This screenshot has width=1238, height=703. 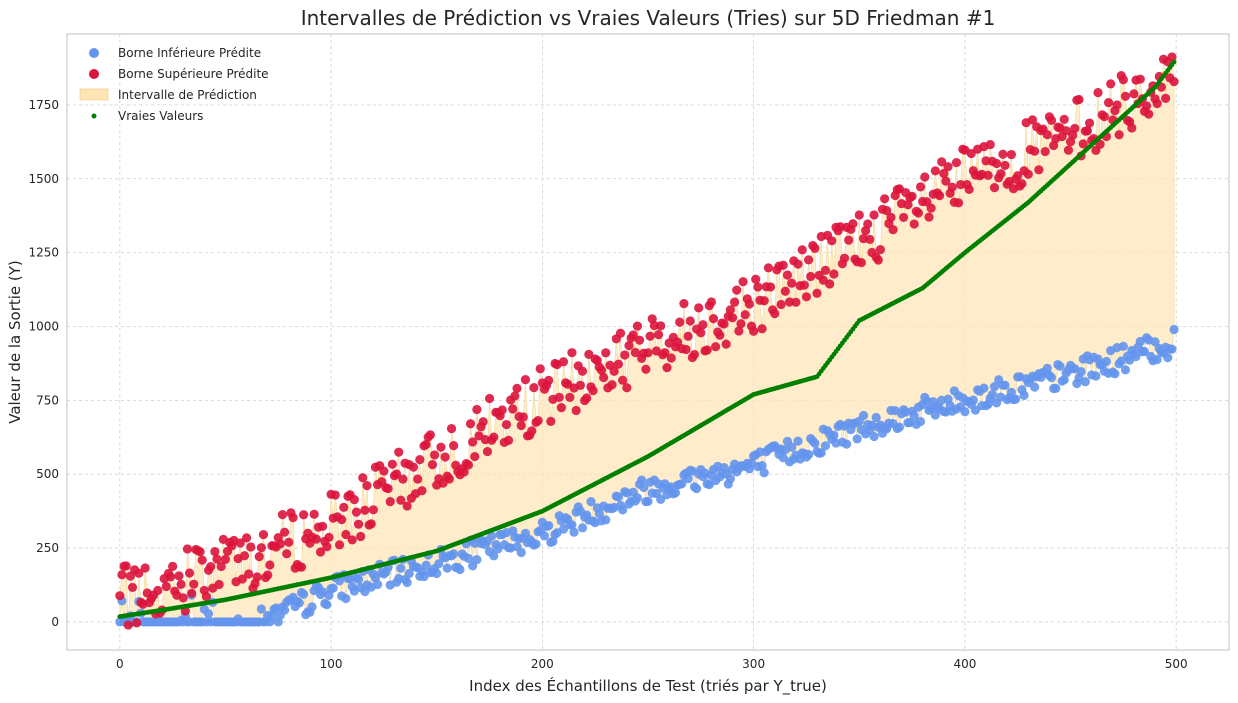 I want to click on x-tick-label: 500, so click(x=1176, y=664).